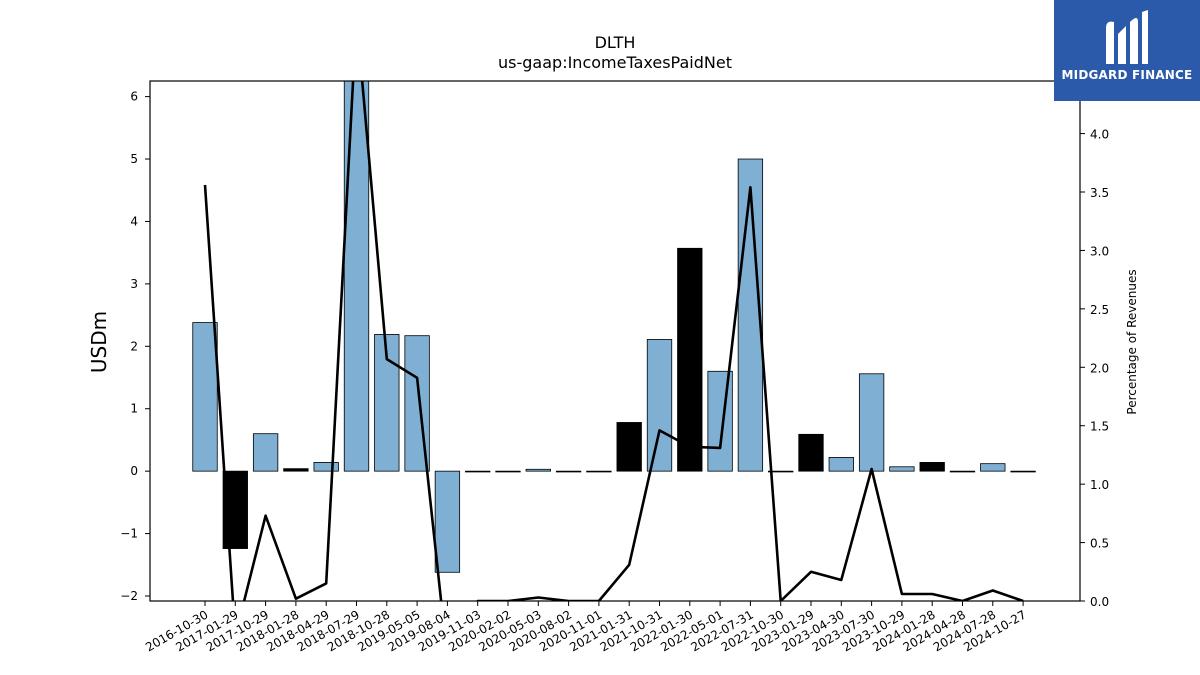  What do you see at coordinates (1127, 75) in the screenshot?
I see `logo-text: MIDGARD FINANCE` at bounding box center [1127, 75].